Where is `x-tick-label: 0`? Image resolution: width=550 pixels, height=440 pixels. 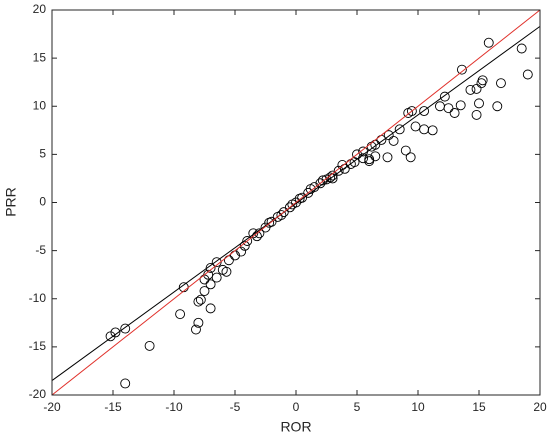 x-tick-label: 0 is located at coordinates (296, 407).